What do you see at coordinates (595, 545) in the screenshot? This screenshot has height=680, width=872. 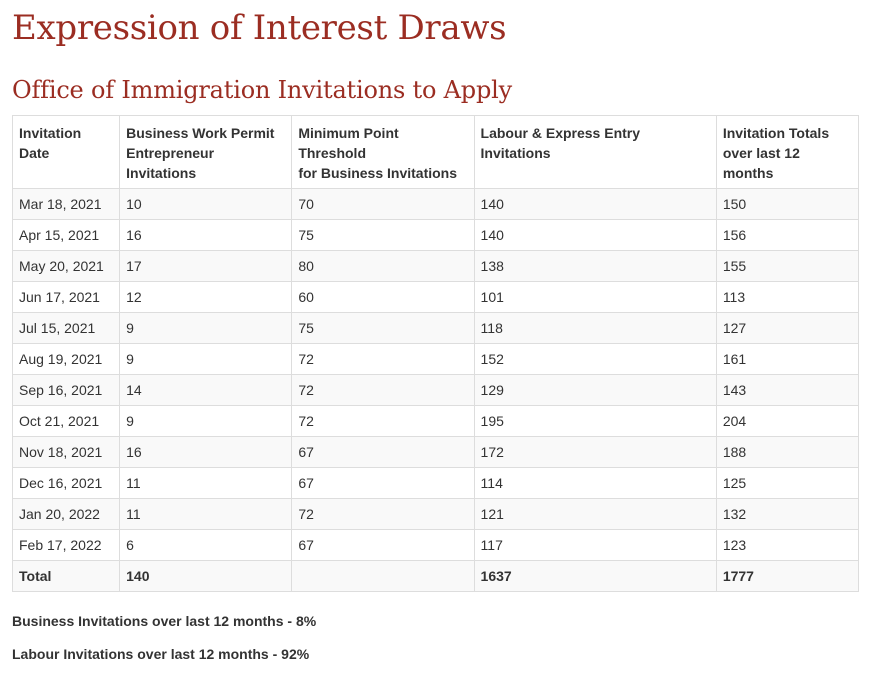 I see `cell-labour: 117` at bounding box center [595, 545].